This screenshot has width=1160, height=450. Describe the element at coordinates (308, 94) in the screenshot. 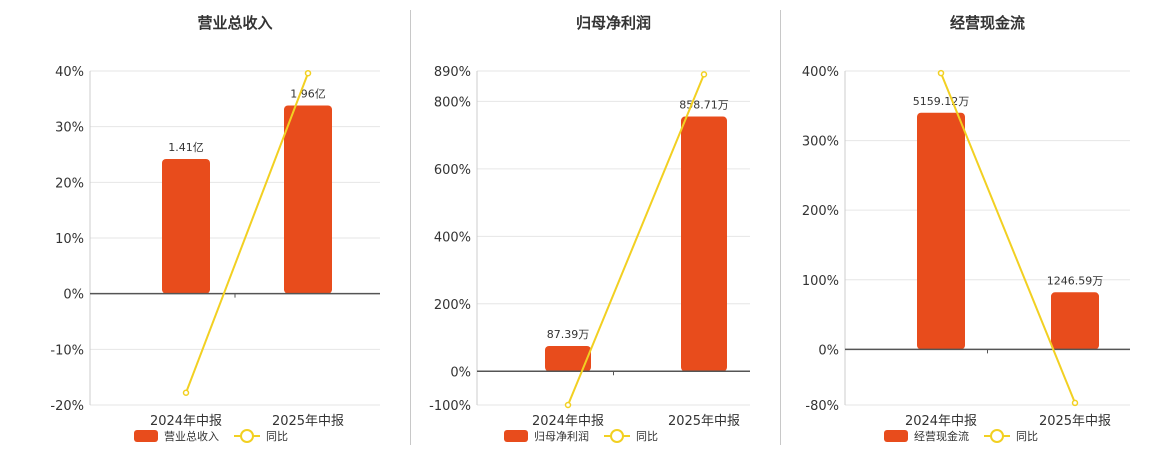

I see `bar-data-label: 1.96亿` at that location.